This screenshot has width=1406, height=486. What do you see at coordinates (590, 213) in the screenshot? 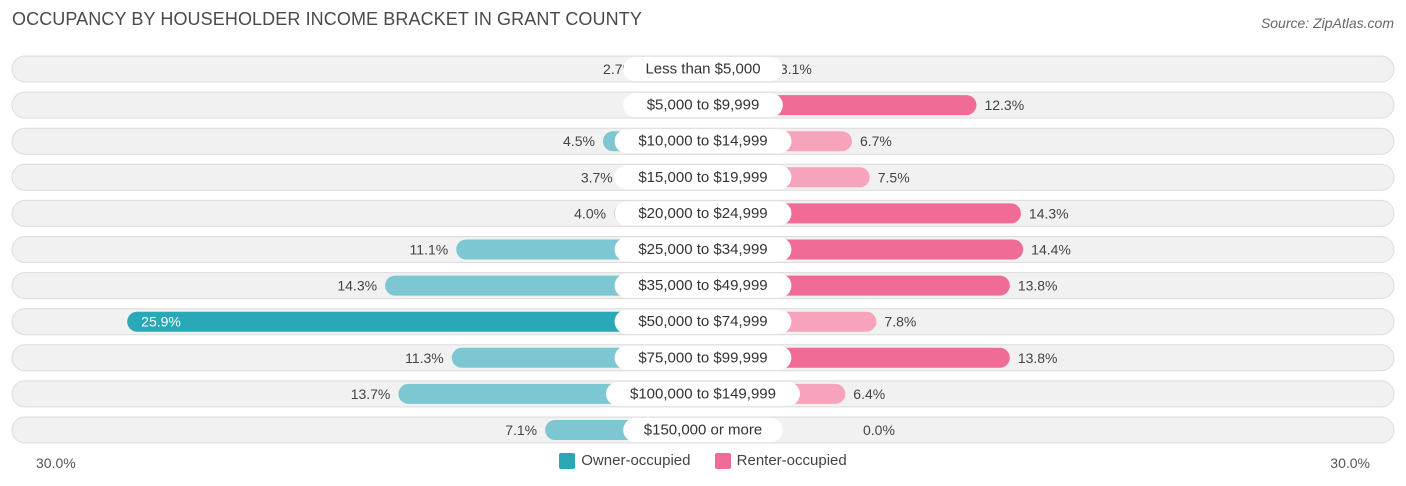
I see `owner-value-label: 4.0%` at bounding box center [590, 213].